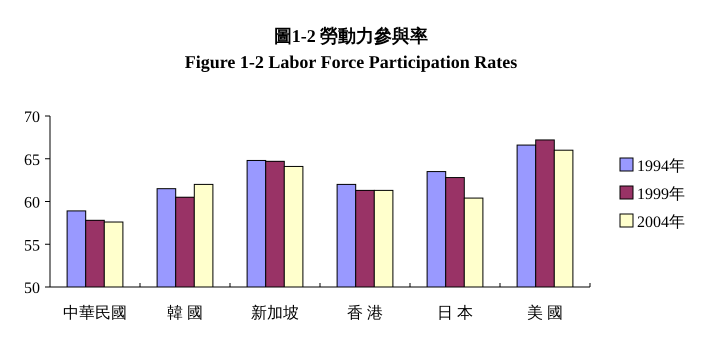 The height and width of the screenshot is (348, 703). What do you see at coordinates (32, 245) in the screenshot?
I see `y-tick-label: 55` at bounding box center [32, 245].